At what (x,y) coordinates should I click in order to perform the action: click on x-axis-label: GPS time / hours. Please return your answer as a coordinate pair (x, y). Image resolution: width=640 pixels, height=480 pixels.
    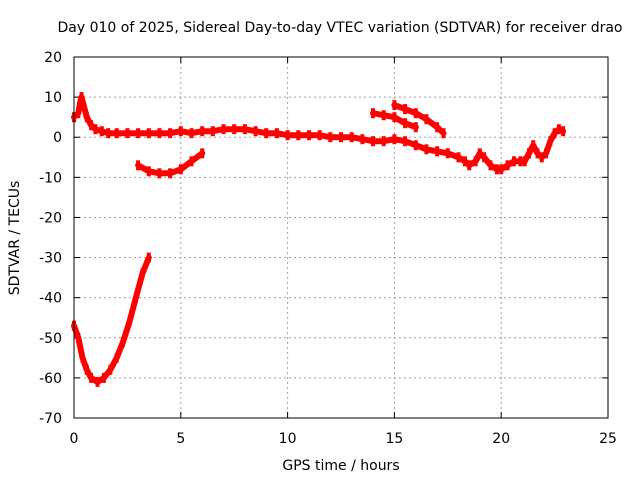
    Looking at the image, I should click on (340, 466).